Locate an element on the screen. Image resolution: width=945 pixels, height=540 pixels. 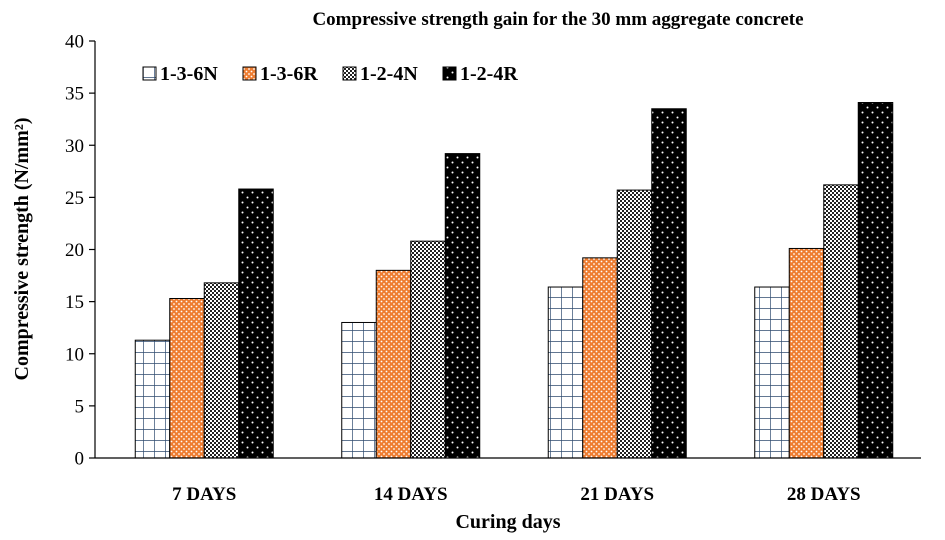
legend-label: 1-3-6R is located at coordinates (289, 74).